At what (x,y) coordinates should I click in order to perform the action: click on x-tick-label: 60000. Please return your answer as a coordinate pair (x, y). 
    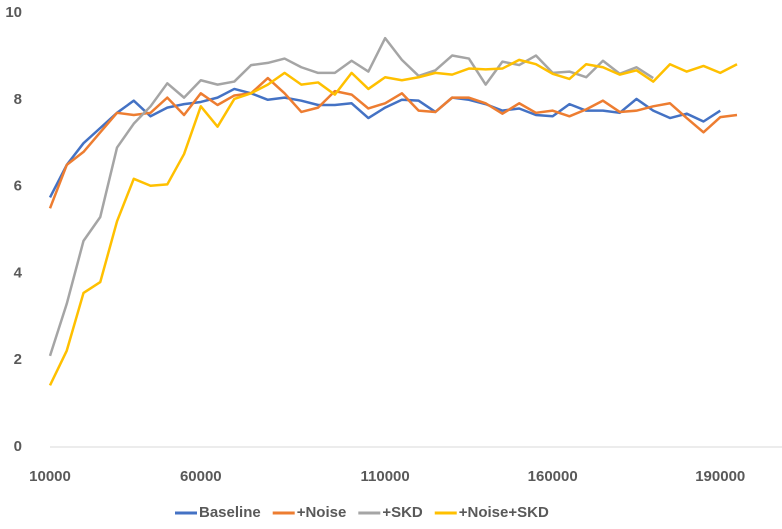
    Looking at the image, I should click on (201, 476).